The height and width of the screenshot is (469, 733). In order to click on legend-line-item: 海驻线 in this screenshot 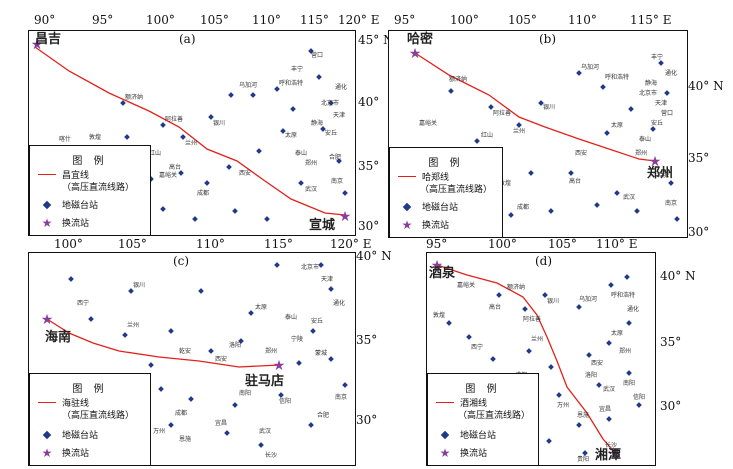, I will do `click(62, 402)`.